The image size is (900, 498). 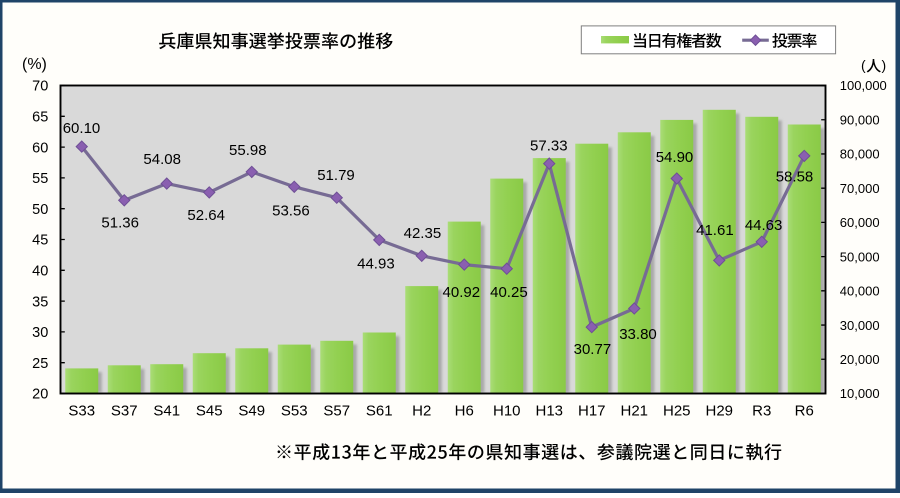 What do you see at coordinates (804, 410) in the screenshot?
I see `svg-text: R6` at bounding box center [804, 410].